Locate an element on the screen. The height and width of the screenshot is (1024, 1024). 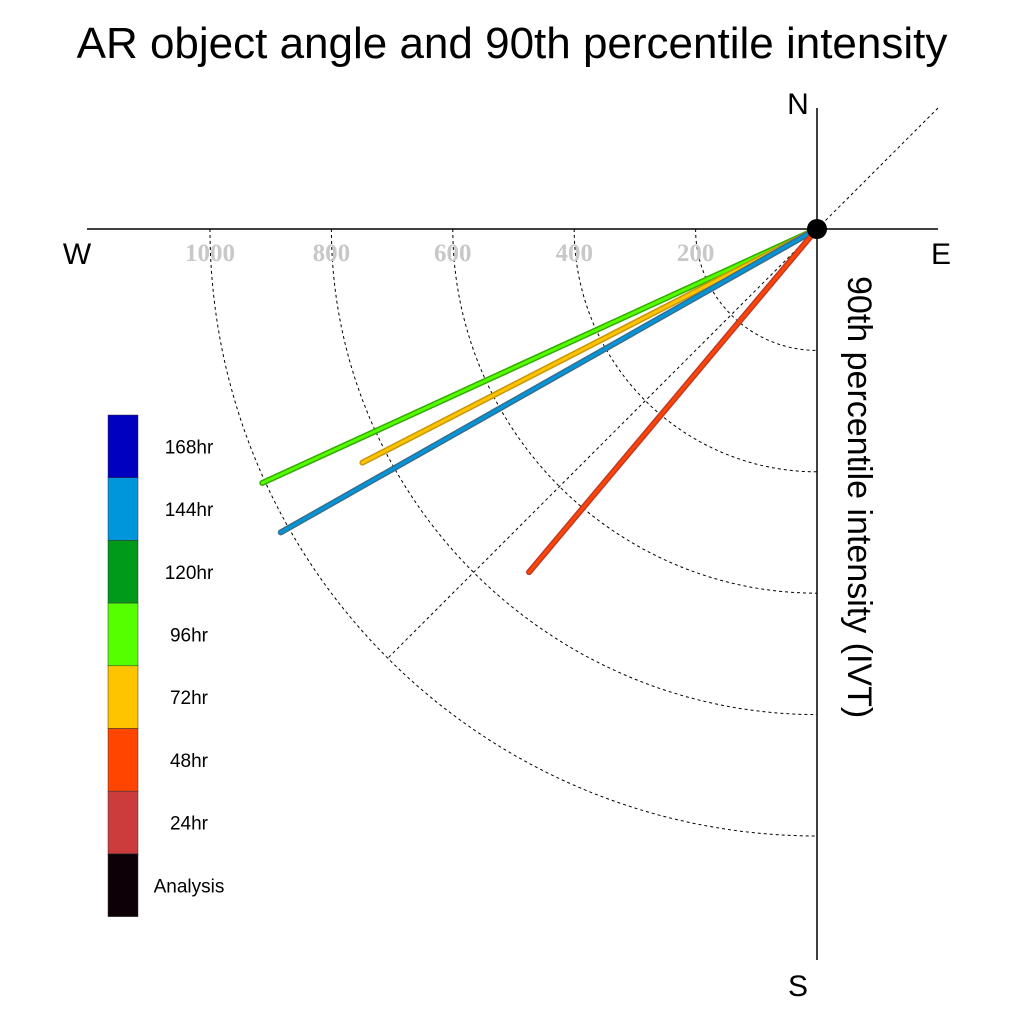
series-line-96hr is located at coordinates (539, 356).